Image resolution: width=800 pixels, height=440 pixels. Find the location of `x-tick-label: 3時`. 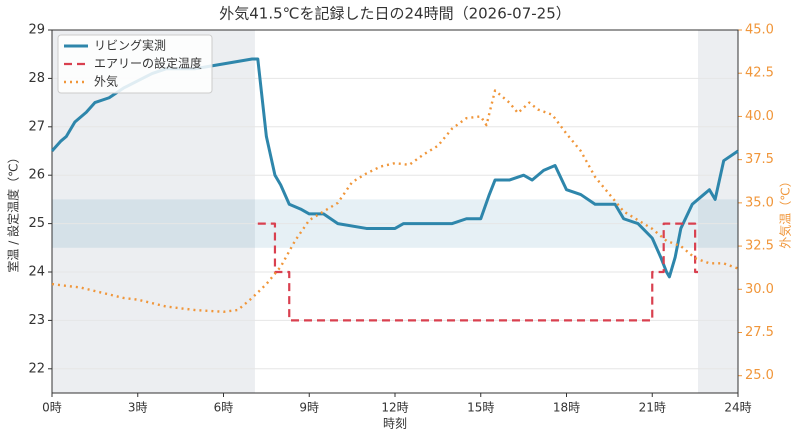

x-tick-label: 3時 is located at coordinates (138, 408).